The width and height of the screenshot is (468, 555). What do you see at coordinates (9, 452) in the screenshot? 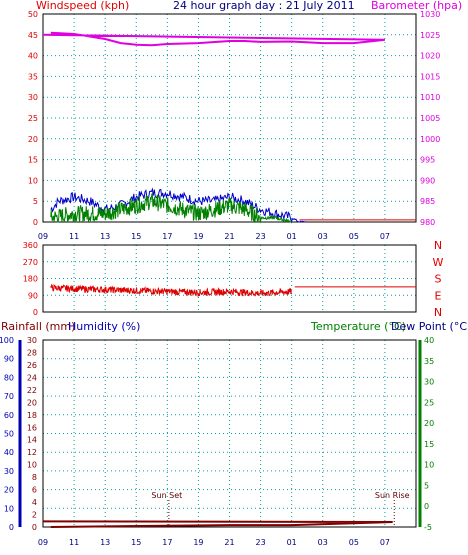
I see `hum-ytick-40: 40` at bounding box center [9, 452].